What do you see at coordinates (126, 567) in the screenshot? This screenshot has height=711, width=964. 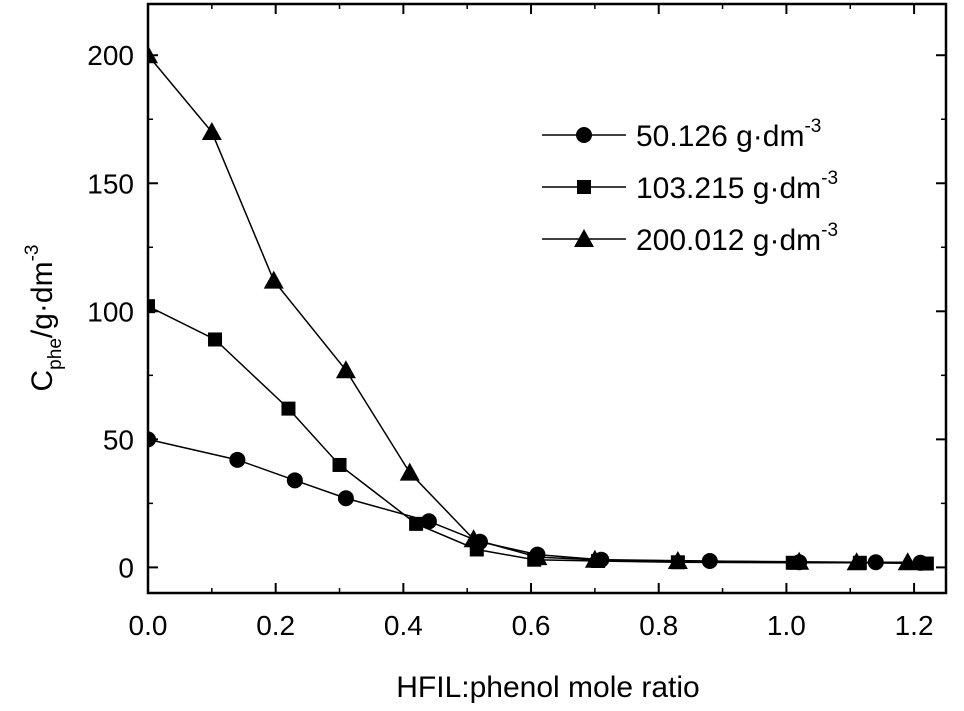 I see `y-tick-label: 0` at bounding box center [126, 567].